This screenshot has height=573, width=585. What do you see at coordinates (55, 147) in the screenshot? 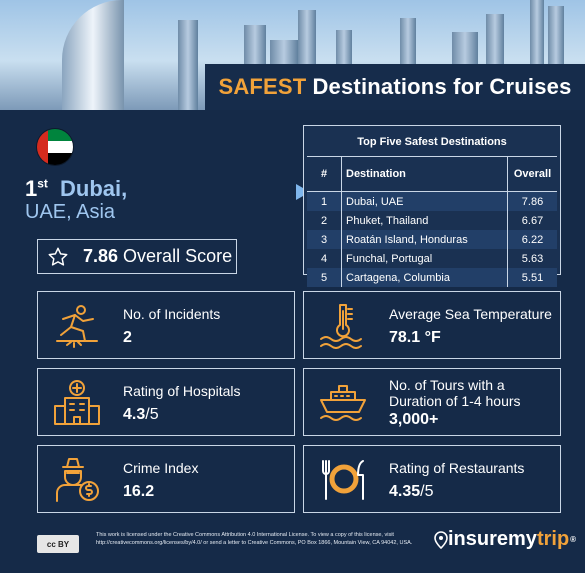
I see `uae-flag-icon` at bounding box center [55, 147].